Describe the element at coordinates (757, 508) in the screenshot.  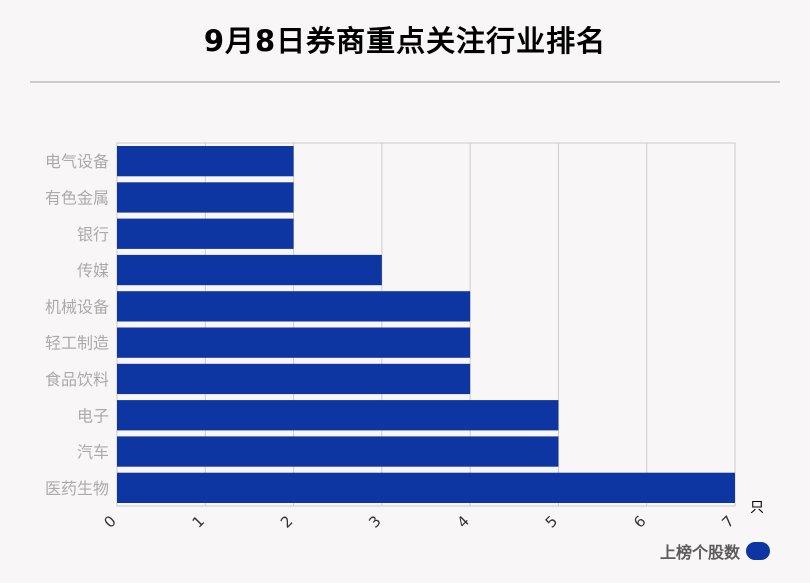
I see `x-unit-label: 只` at that location.